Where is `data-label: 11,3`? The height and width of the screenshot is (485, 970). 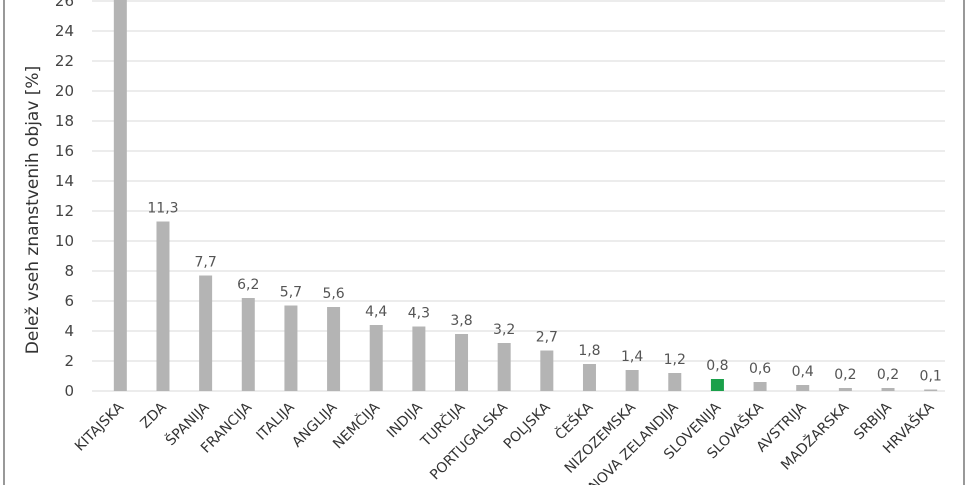
data-label: 11,3 is located at coordinates (162, 209).